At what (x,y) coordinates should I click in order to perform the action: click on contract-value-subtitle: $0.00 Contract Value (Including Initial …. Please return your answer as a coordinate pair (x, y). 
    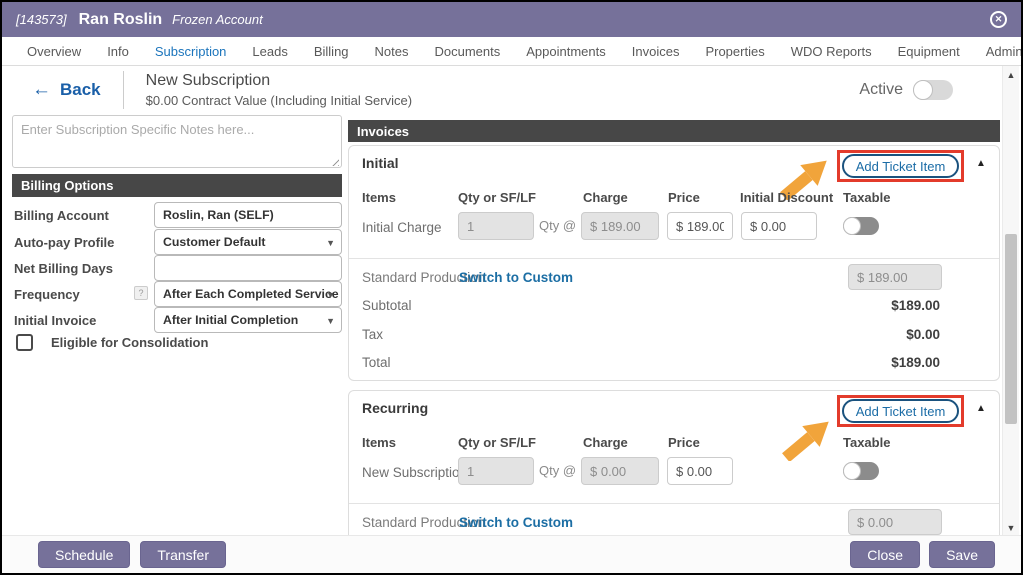
    Looking at the image, I should click on (279, 100).